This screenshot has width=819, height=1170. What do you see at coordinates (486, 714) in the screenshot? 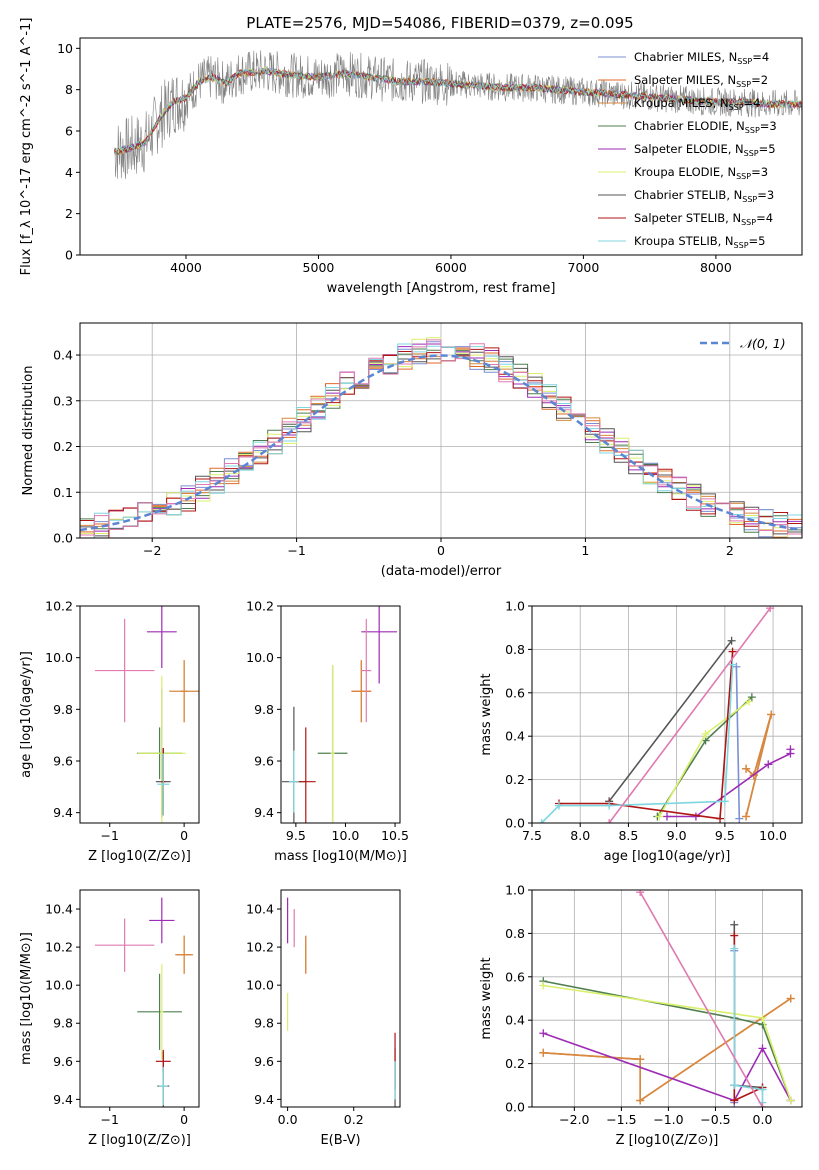
I see `y-axis-label: mass weight` at bounding box center [486, 714].